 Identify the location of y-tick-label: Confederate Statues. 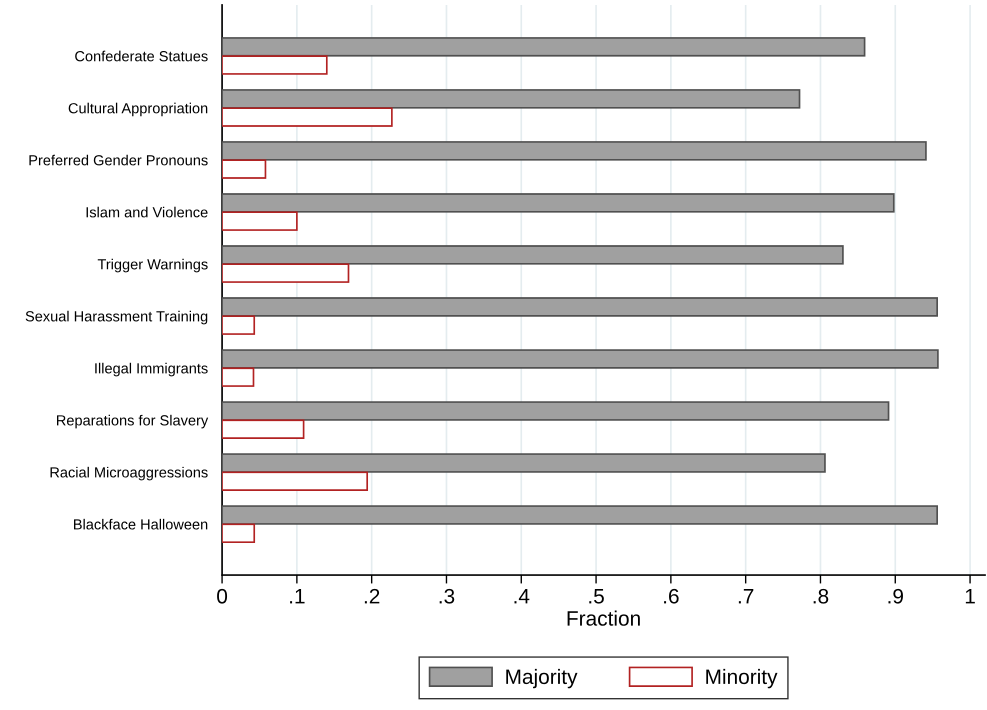
(141, 56).